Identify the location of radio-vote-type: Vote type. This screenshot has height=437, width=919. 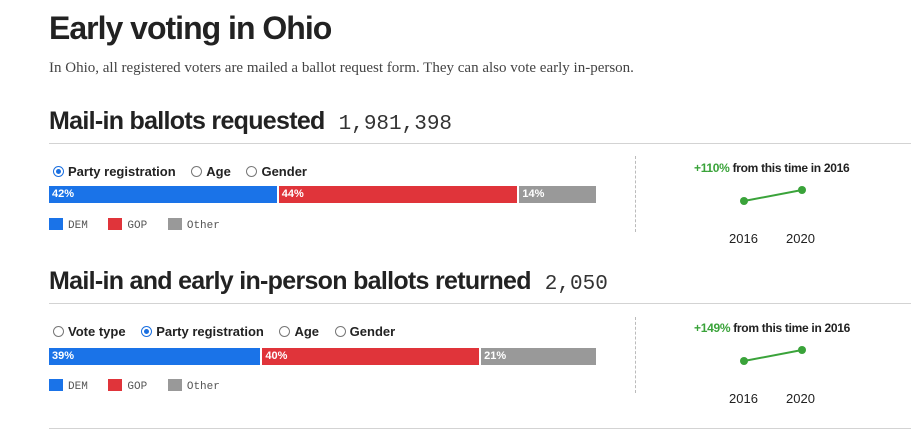
(89, 331).